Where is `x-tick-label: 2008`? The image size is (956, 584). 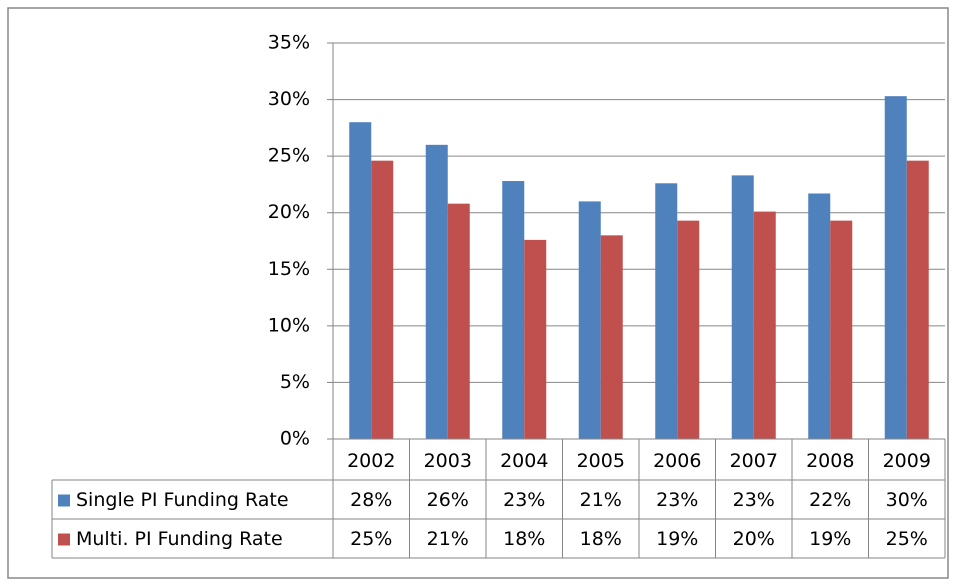 x-tick-label: 2008 is located at coordinates (830, 461).